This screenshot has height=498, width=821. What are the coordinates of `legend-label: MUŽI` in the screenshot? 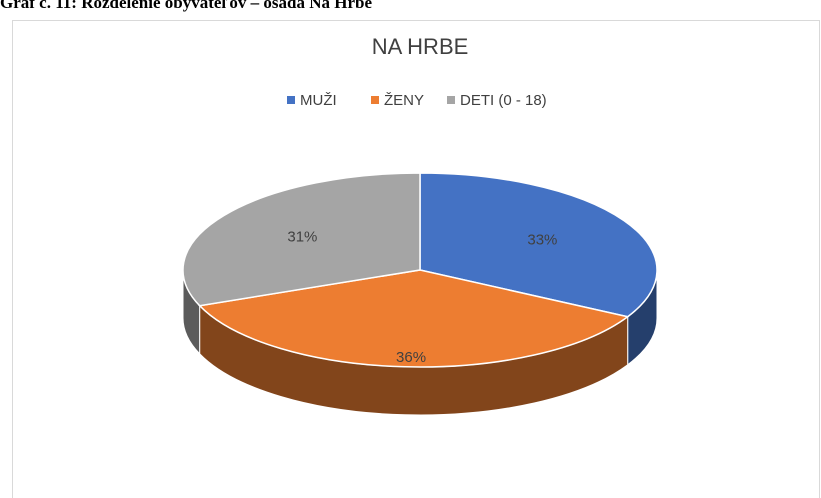 It's located at (318, 100).